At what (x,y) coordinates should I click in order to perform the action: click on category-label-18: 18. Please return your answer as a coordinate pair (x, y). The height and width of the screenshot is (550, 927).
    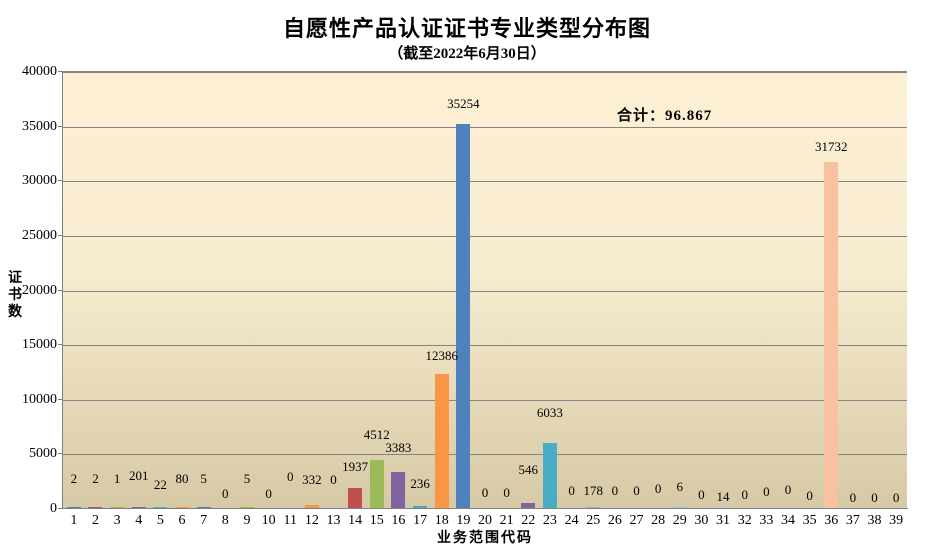
    Looking at the image, I should click on (441, 520).